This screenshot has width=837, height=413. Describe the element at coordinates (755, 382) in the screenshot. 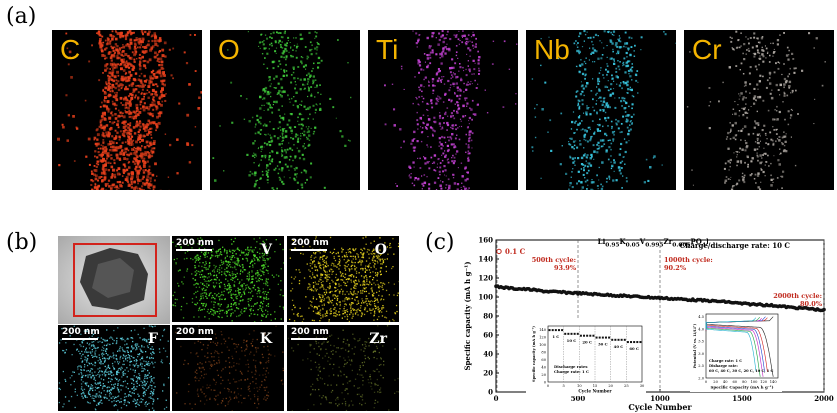

I see `inset-voltage-x-tick-label: 100` at that location.